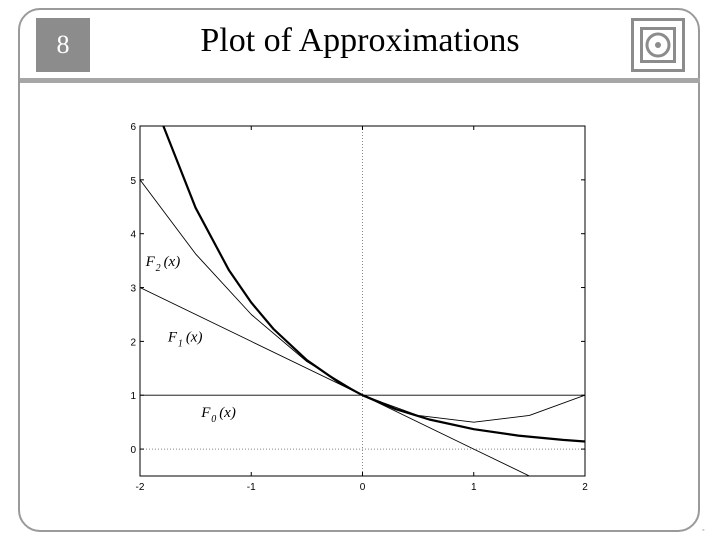 This screenshot has width=720, height=540. What do you see at coordinates (133, 289) in the screenshot?
I see `y-tick-label: 3` at bounding box center [133, 289].